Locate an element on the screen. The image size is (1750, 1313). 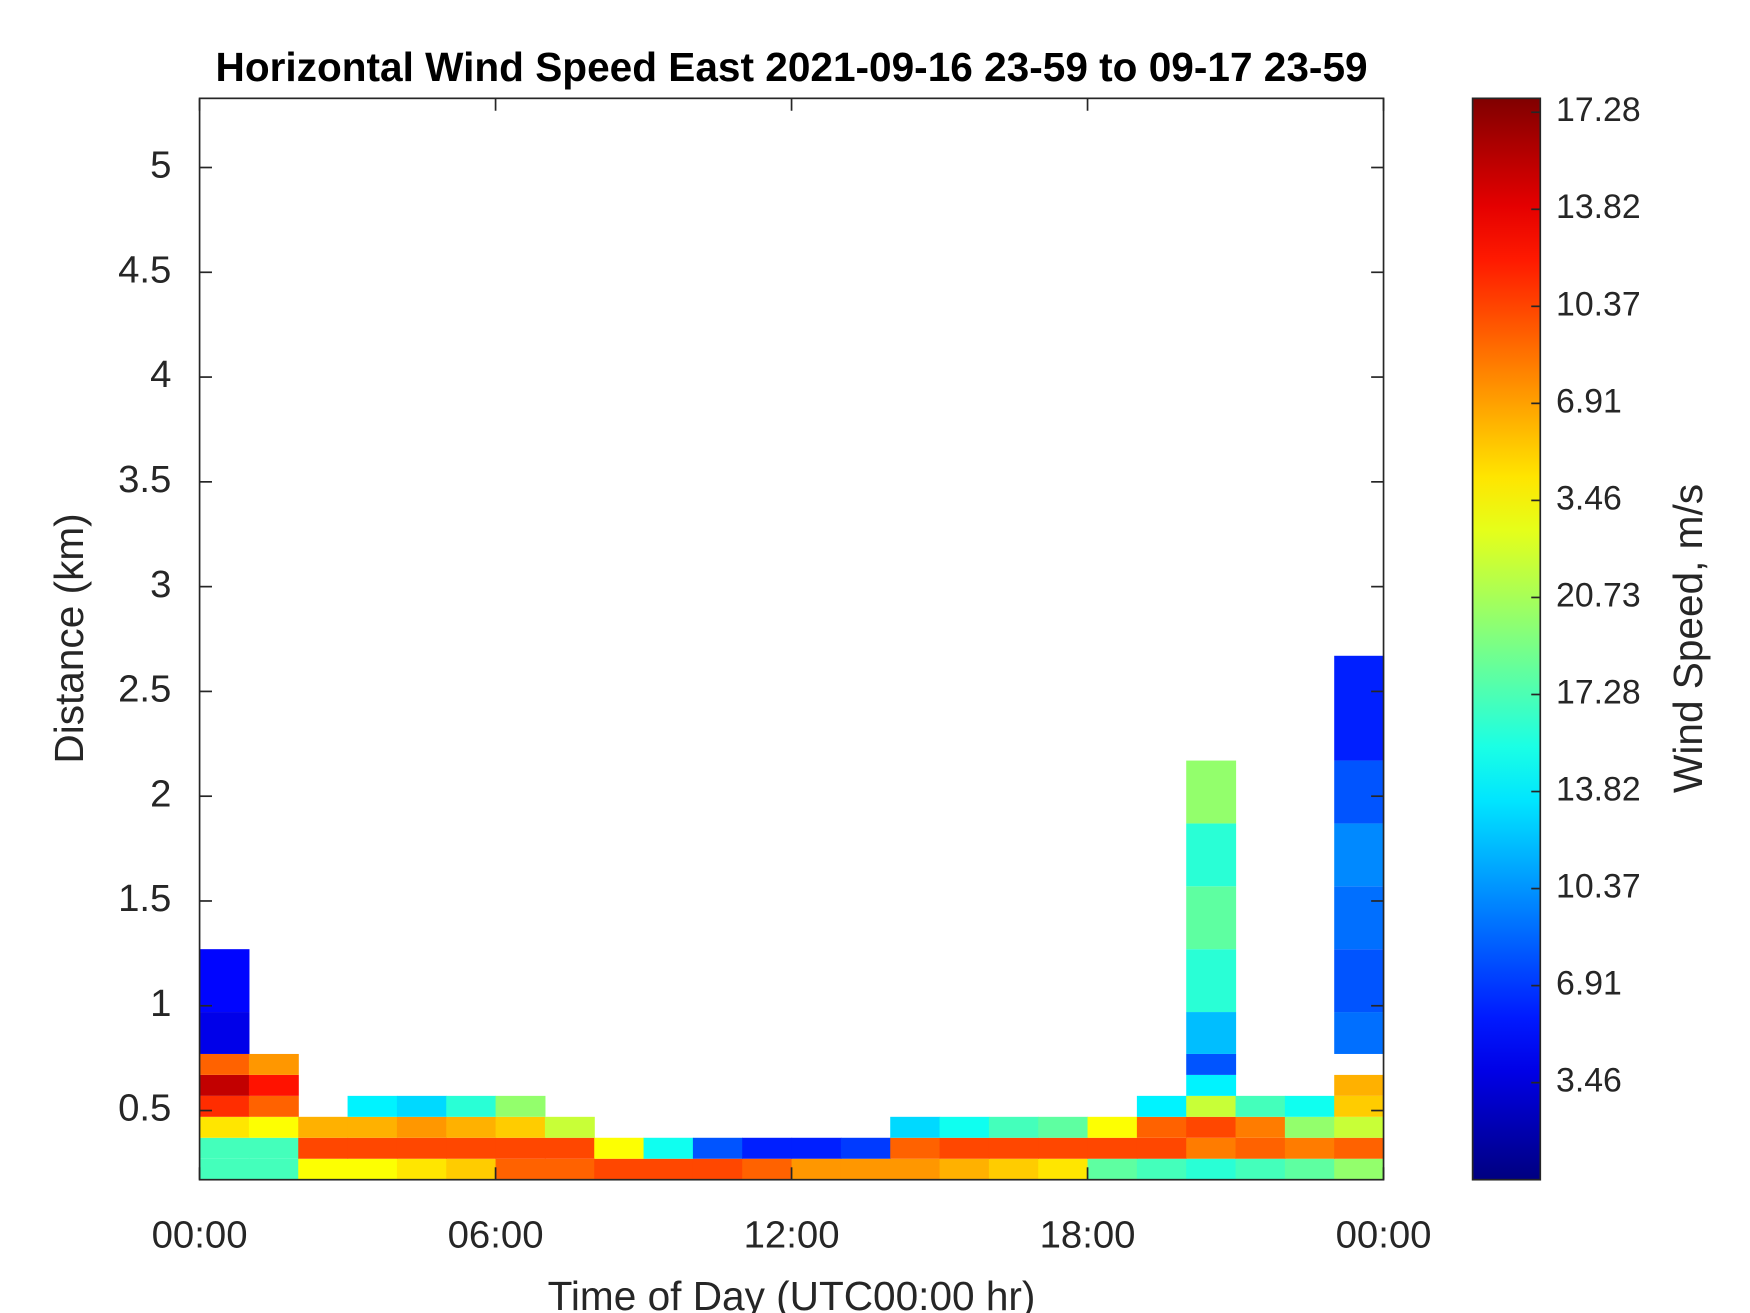
y-tick-label: 2.5 is located at coordinates (144, 689).